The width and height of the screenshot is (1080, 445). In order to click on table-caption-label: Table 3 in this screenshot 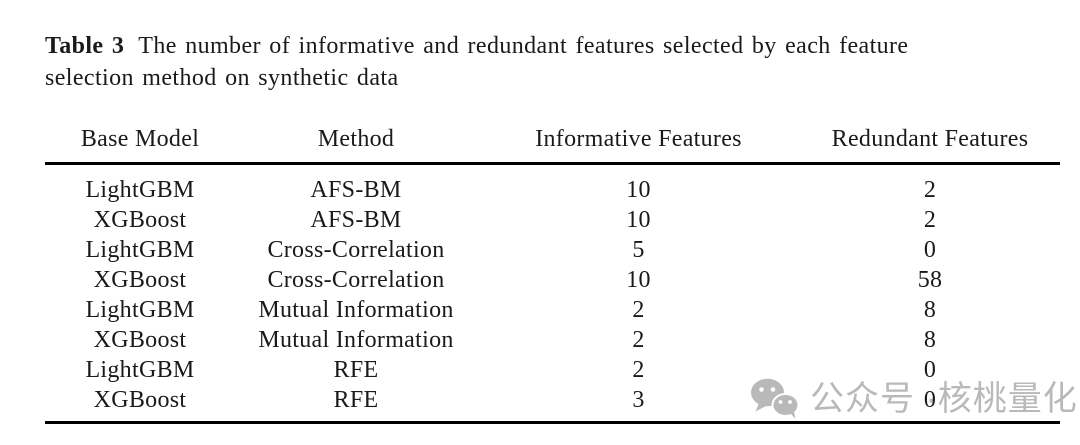, I will do `click(85, 46)`.